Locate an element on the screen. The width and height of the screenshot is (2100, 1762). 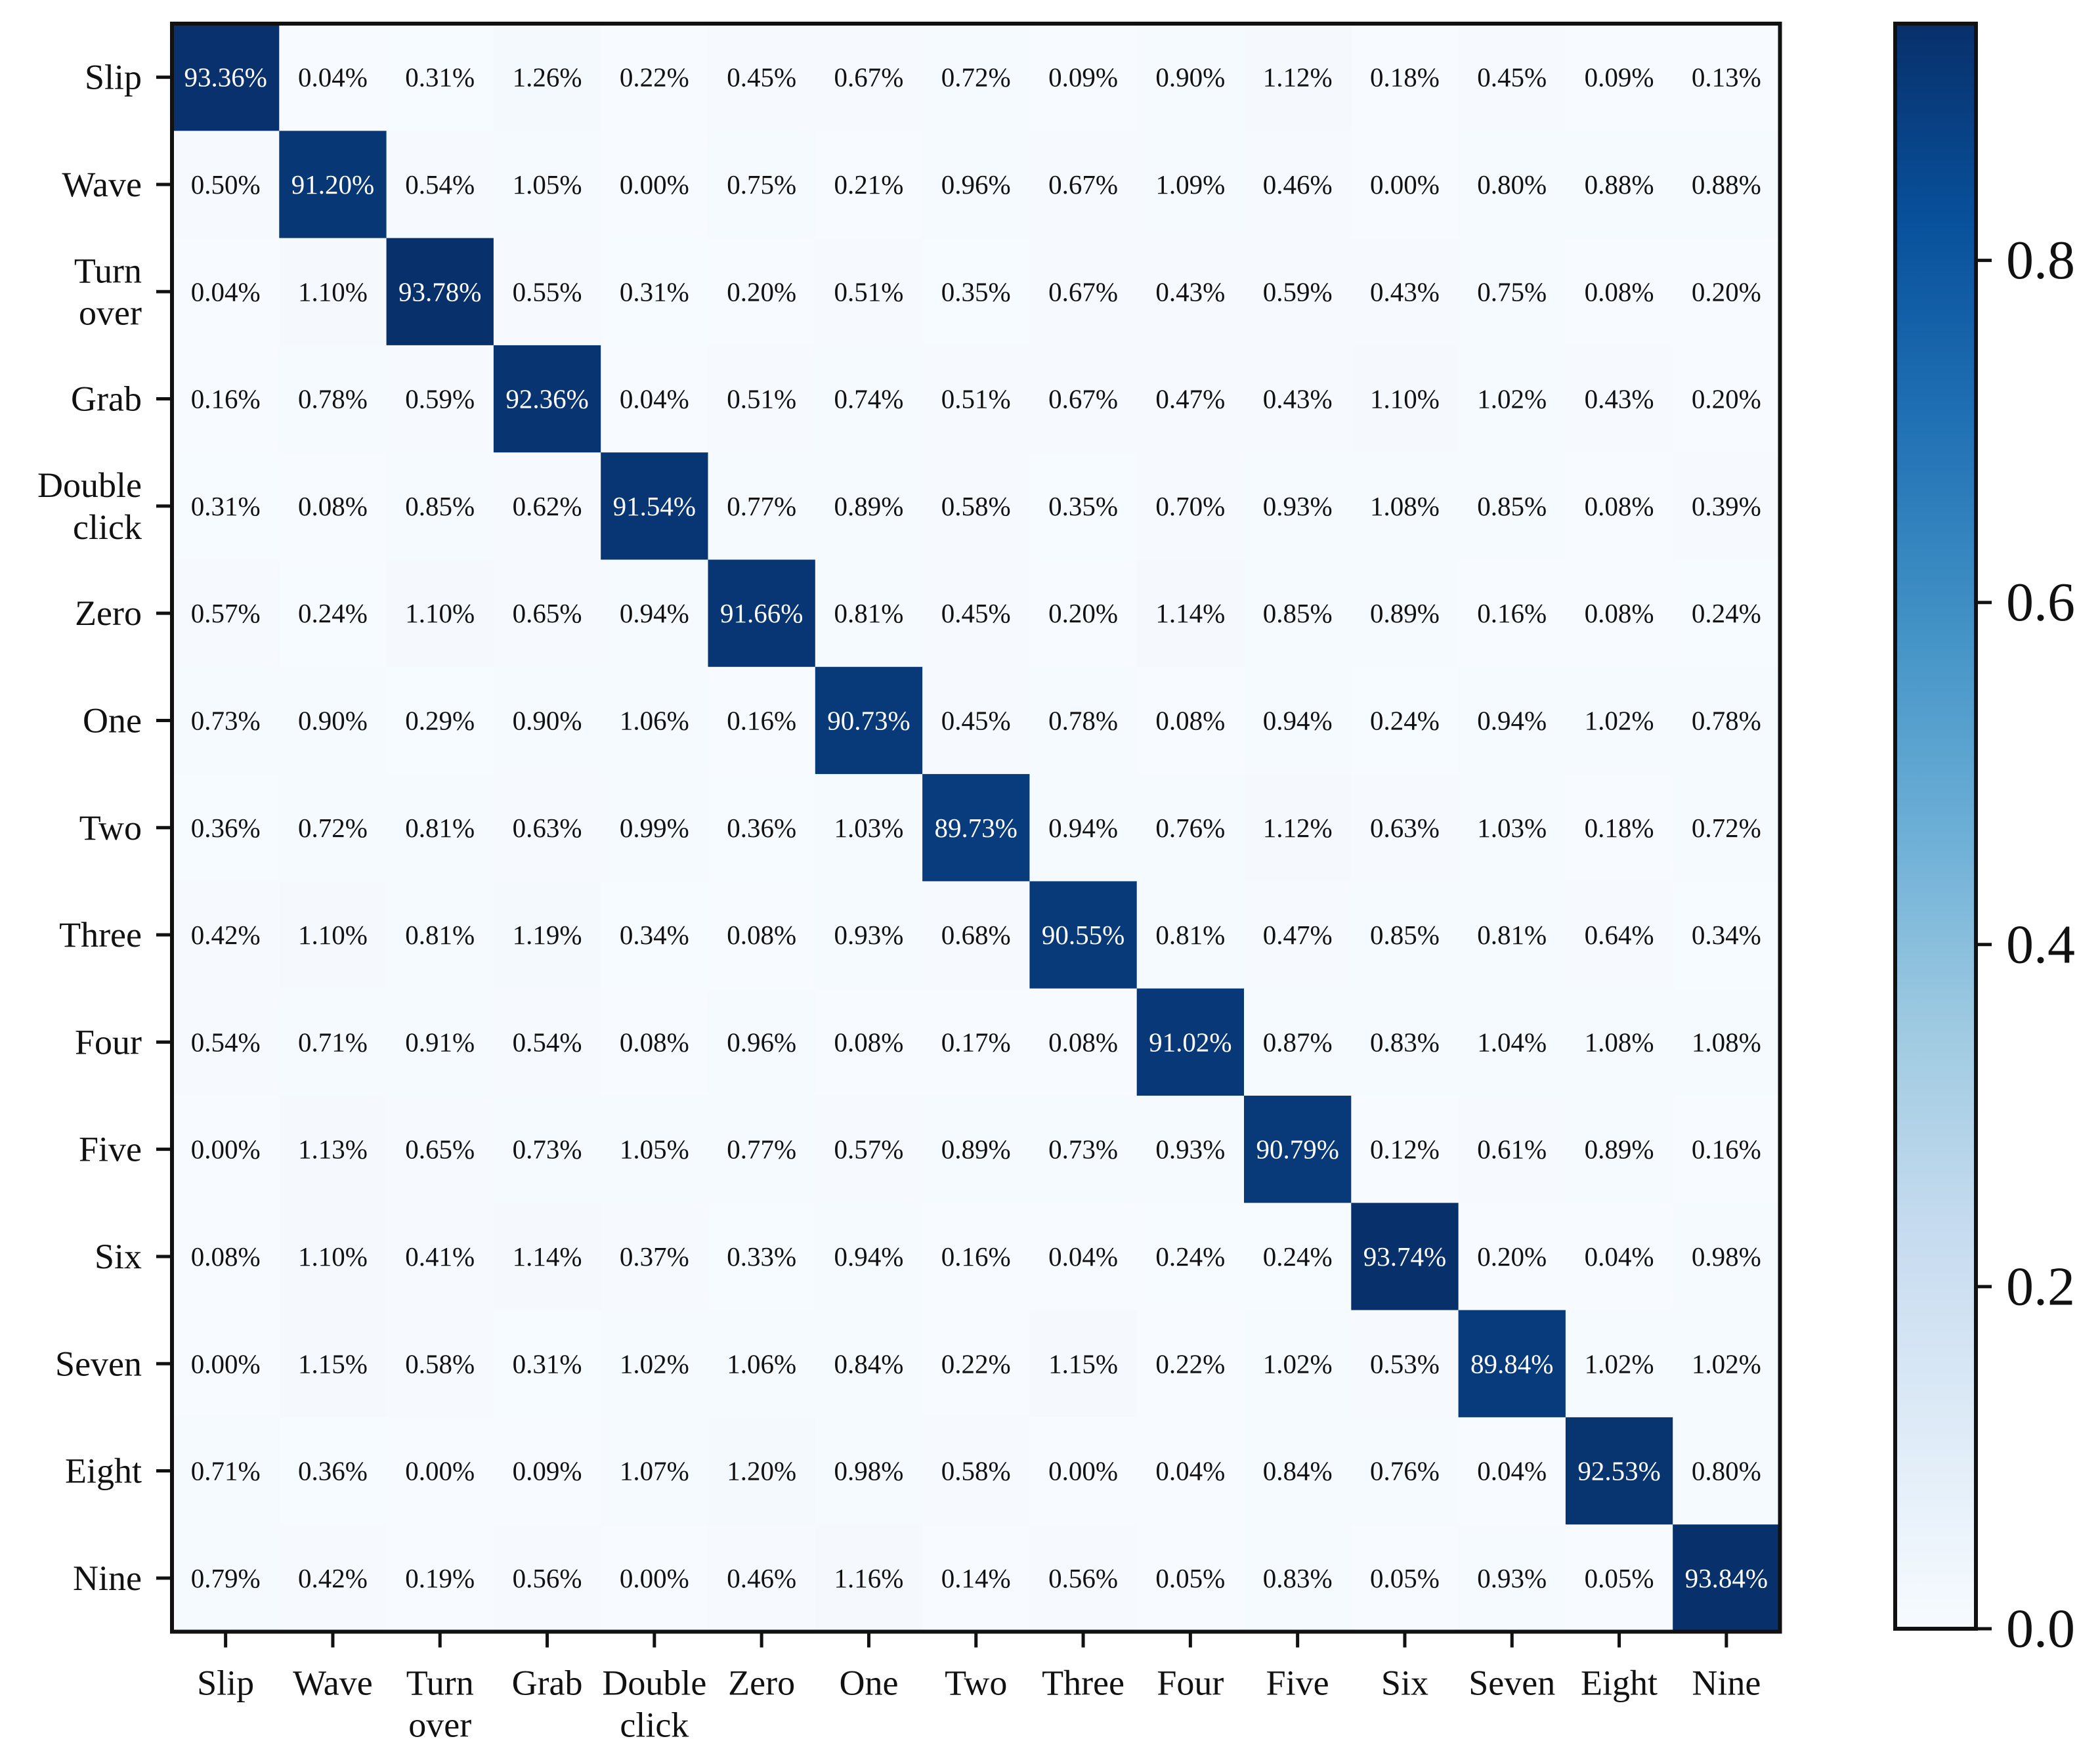
cell-value-label: 0.58% is located at coordinates (976, 506).